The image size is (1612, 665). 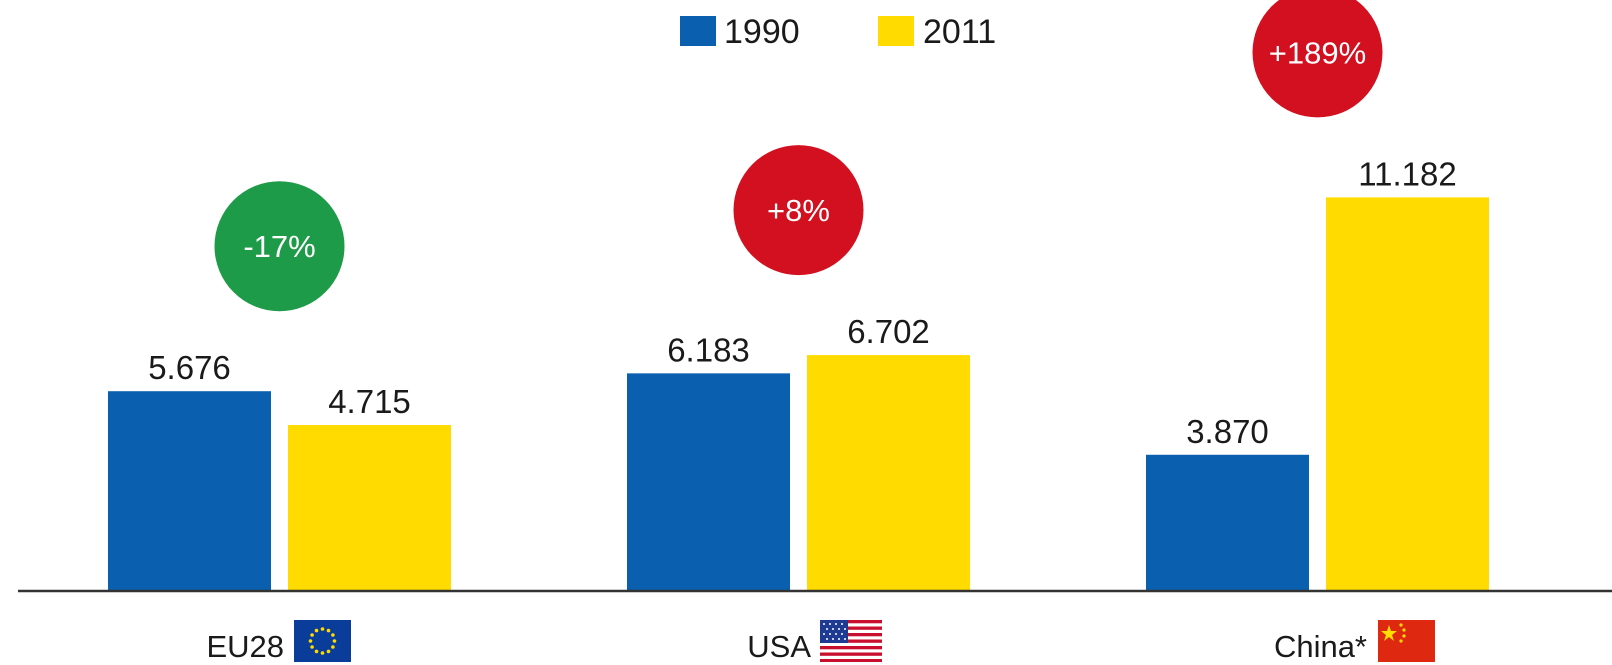 I want to click on change-badge-china, so click(x=1317, y=59).